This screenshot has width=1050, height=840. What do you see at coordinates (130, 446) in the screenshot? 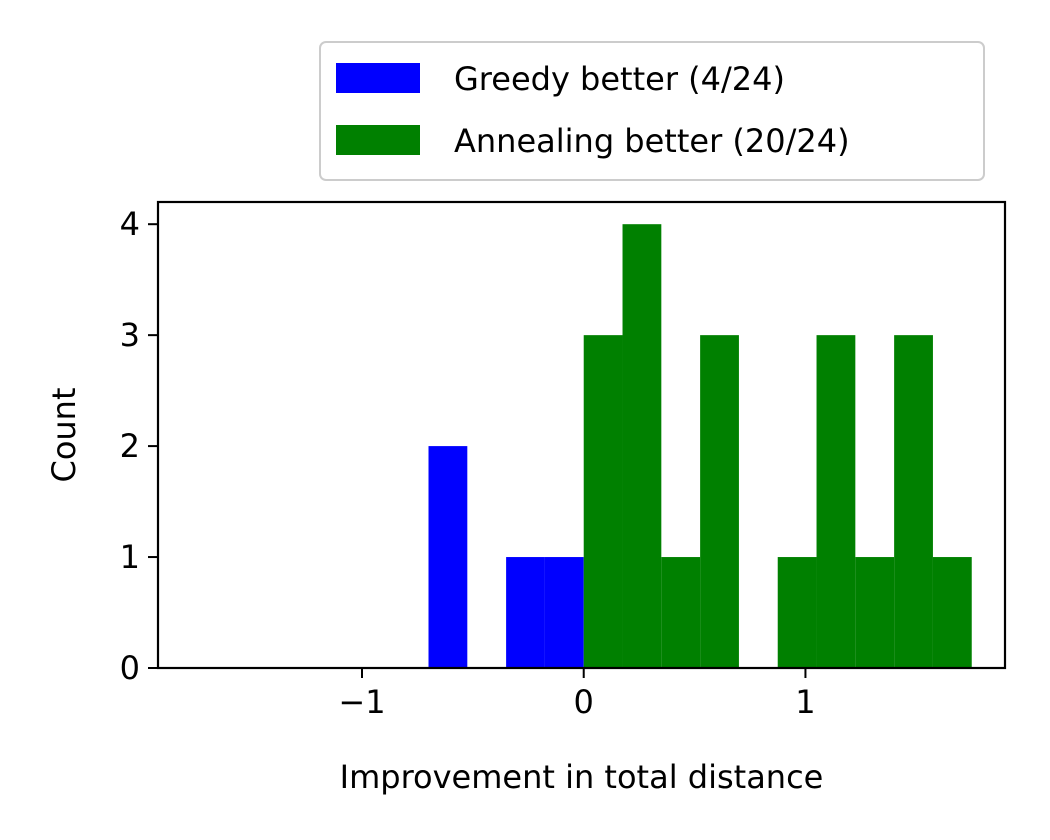
I see `y-tick-label: 2` at bounding box center [130, 446].